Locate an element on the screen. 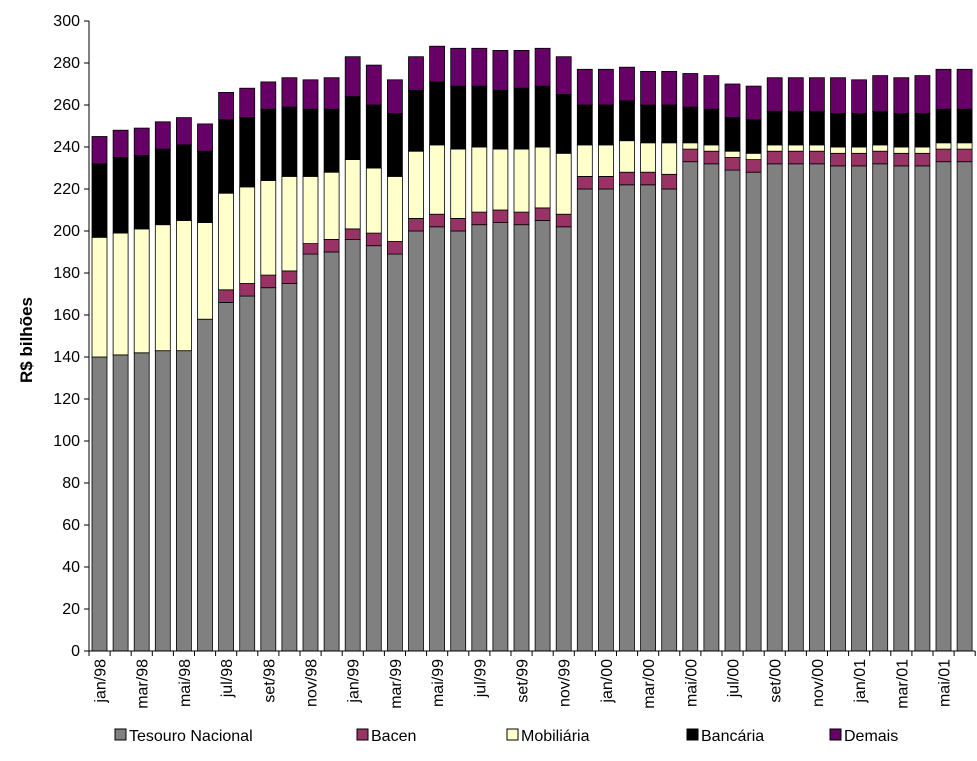 This screenshot has width=977, height=761. y-tick-label: 140 is located at coordinates (66, 357).